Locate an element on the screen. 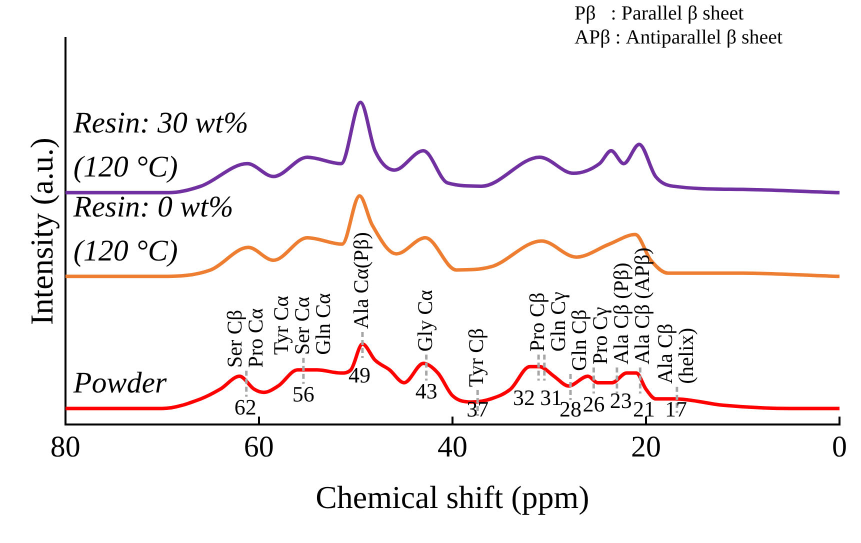 Image resolution: width=861 pixels, height=543 pixels. annotation: 21 is located at coordinates (644, 409).